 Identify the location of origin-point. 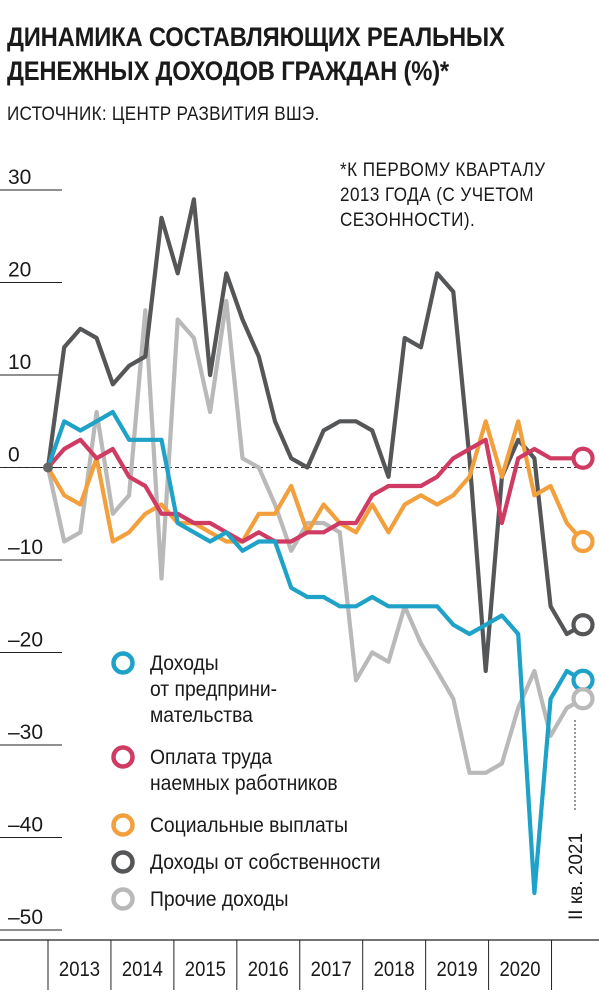
(48, 467).